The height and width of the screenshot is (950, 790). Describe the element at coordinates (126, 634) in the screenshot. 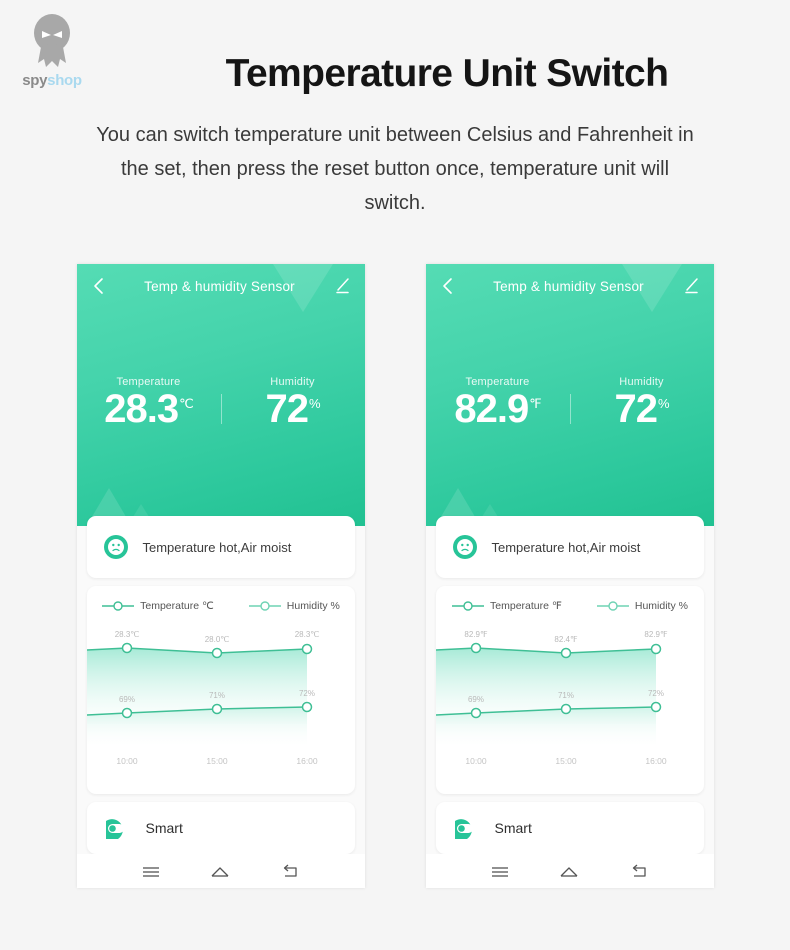

I see `point-label-temp-0: 28.3℃` at that location.